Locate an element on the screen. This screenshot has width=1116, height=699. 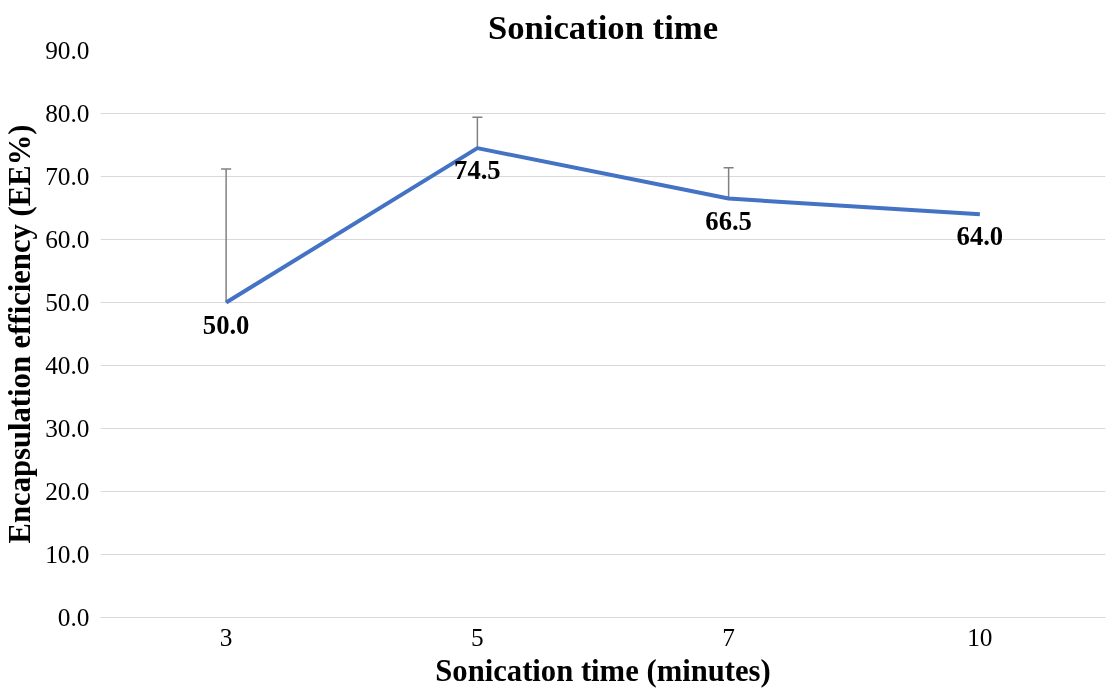
chart-title: Sonication time is located at coordinates (603, 26).